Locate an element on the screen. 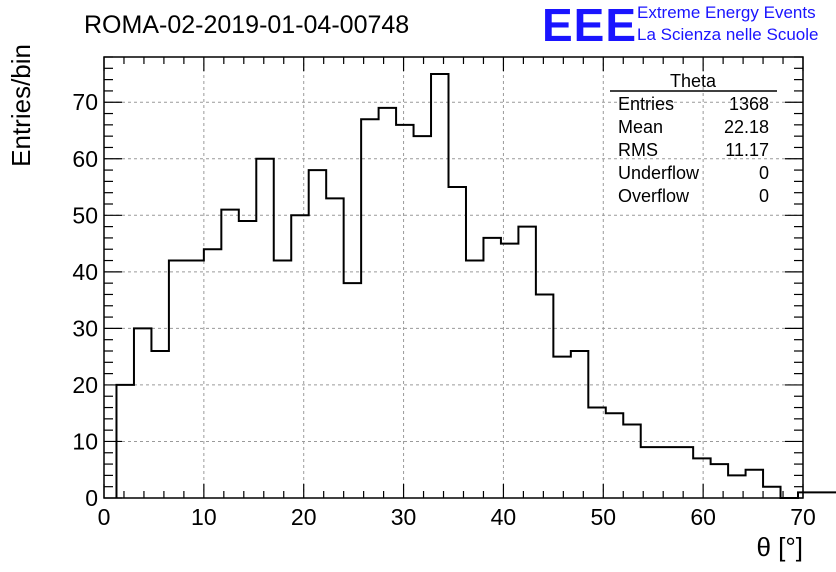 The image size is (836, 572). y-tick-labels: 0 10 20 30 40 50 60 70 is located at coordinates (85, 300).